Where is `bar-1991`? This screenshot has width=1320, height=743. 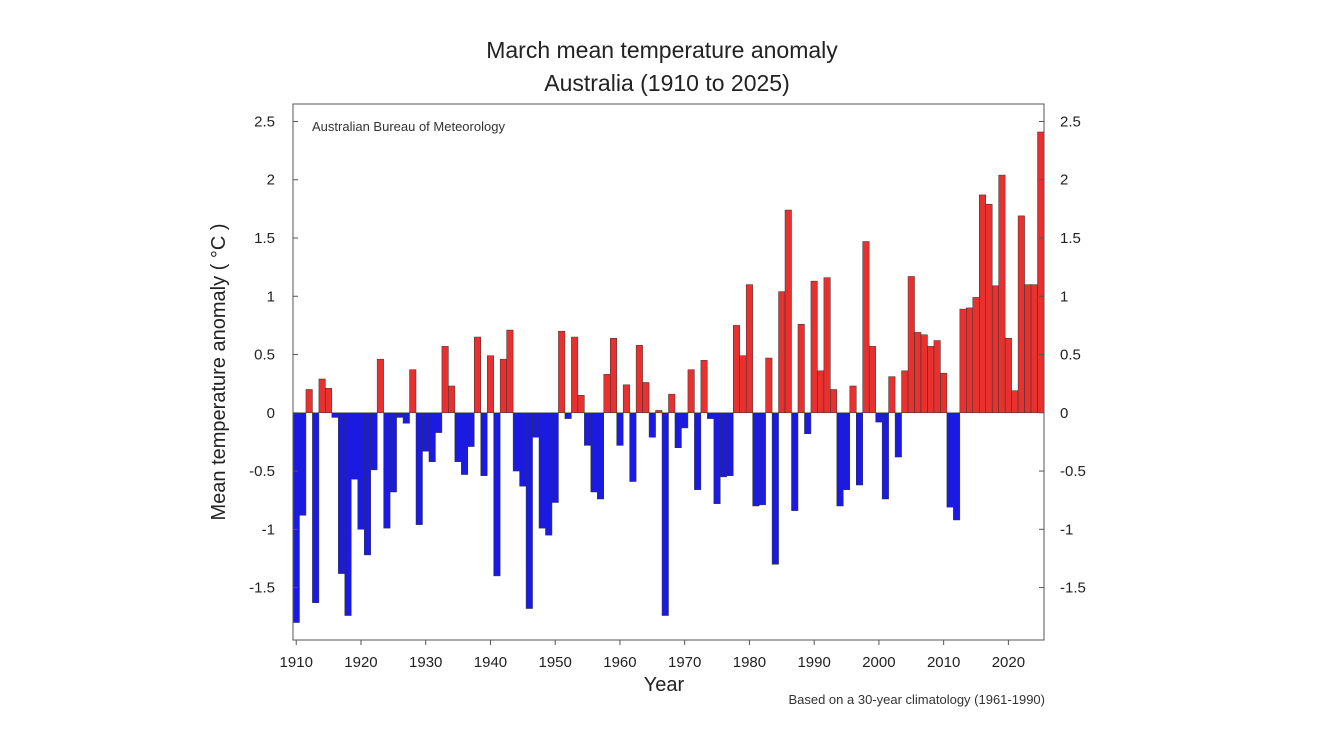
bar-1991 is located at coordinates (821, 392).